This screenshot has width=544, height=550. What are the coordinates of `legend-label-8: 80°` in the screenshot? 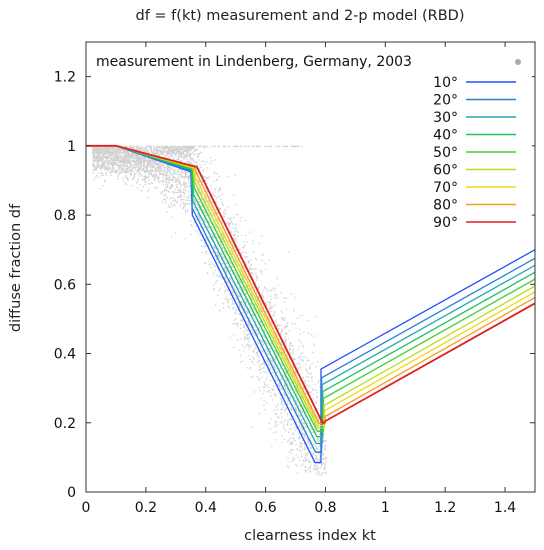 It's located at (445, 206).